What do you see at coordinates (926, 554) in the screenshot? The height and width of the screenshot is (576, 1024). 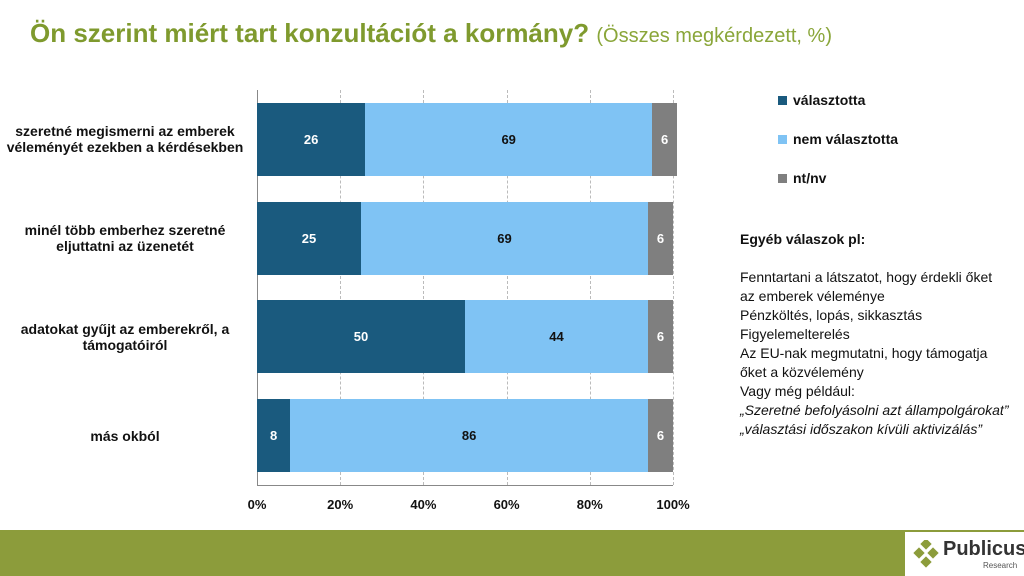 I see `logo-icon` at bounding box center [926, 554].